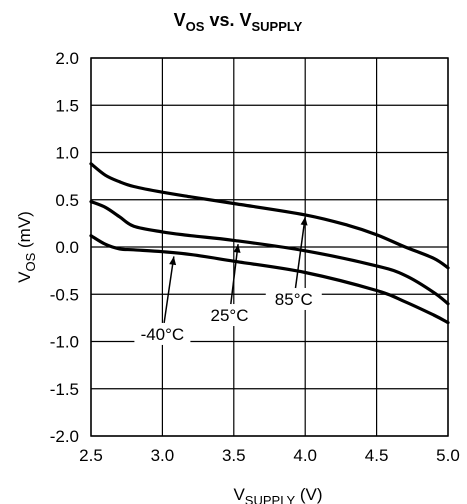 The width and height of the screenshot is (467, 504). What do you see at coordinates (270, 498) in the screenshot?
I see `x-axis-label-sub: SUPPLY` at bounding box center [270, 498].